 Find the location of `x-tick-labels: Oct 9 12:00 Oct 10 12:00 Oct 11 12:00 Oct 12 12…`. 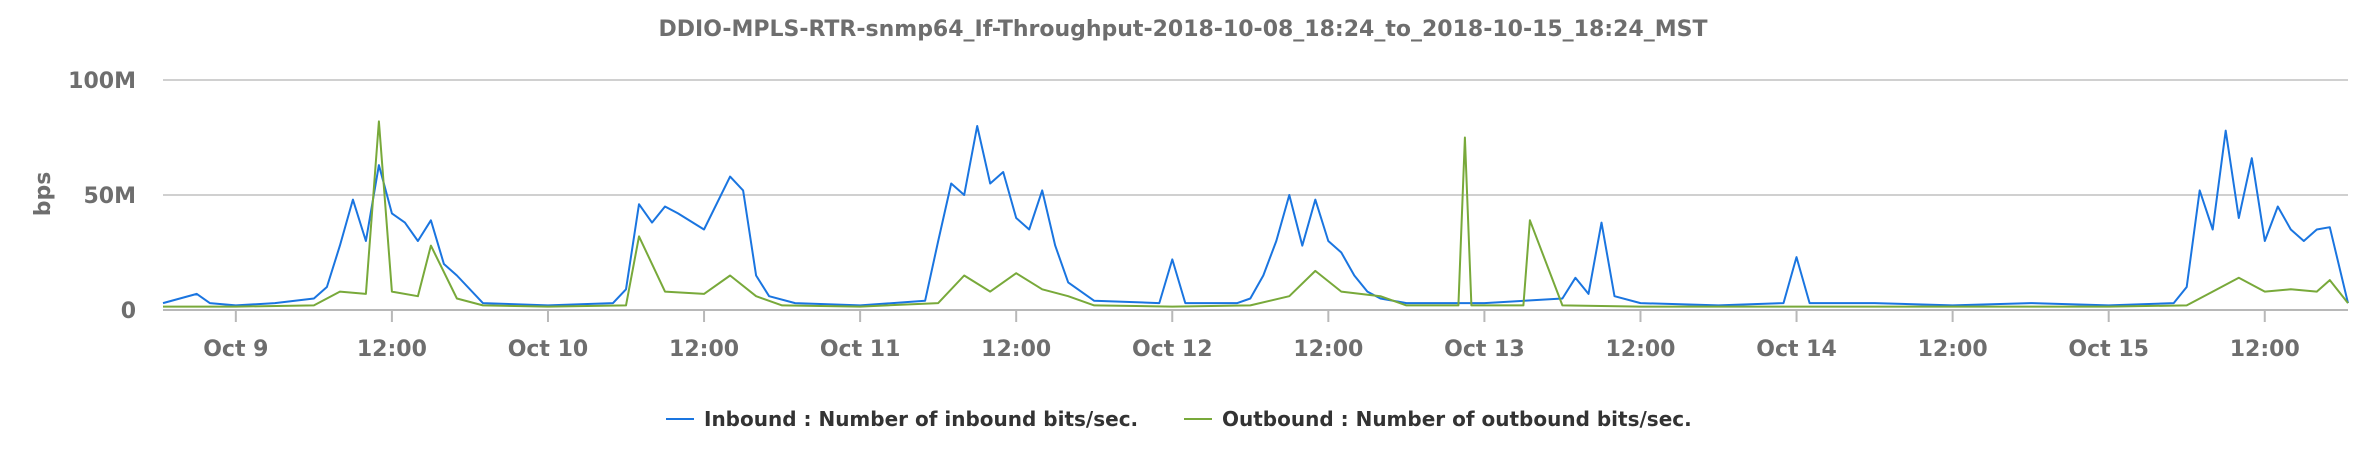

x-tick-labels: Oct 9 12:00 Oct 10 12:00 Oct 11 12:00 Oct 12 12… is located at coordinates (1251, 349).